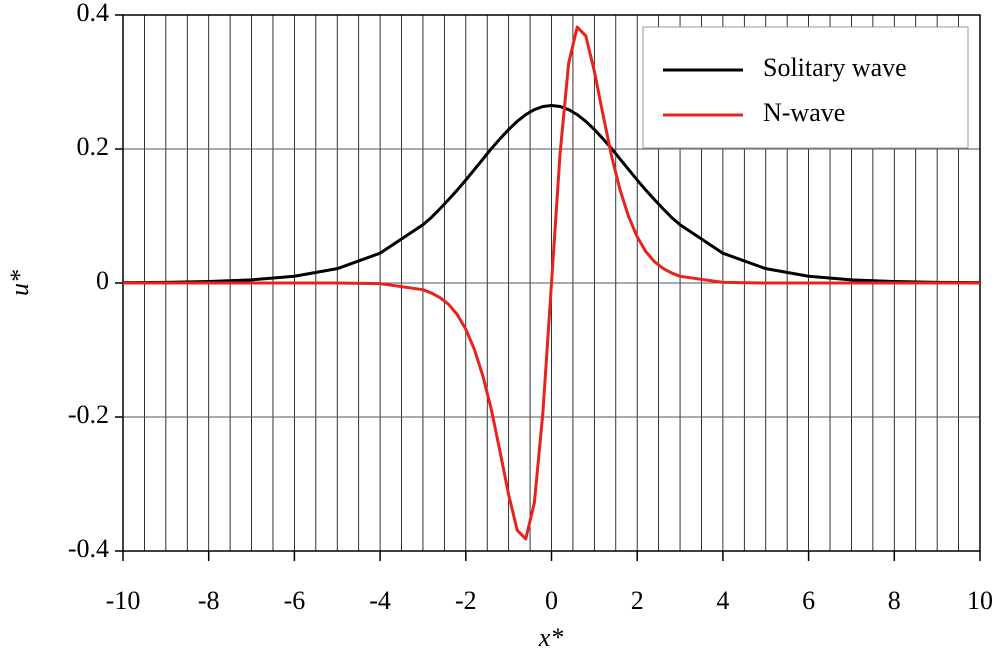 The width and height of the screenshot is (1000, 659). I want to click on x-tick-label: 6, so click(808, 600).